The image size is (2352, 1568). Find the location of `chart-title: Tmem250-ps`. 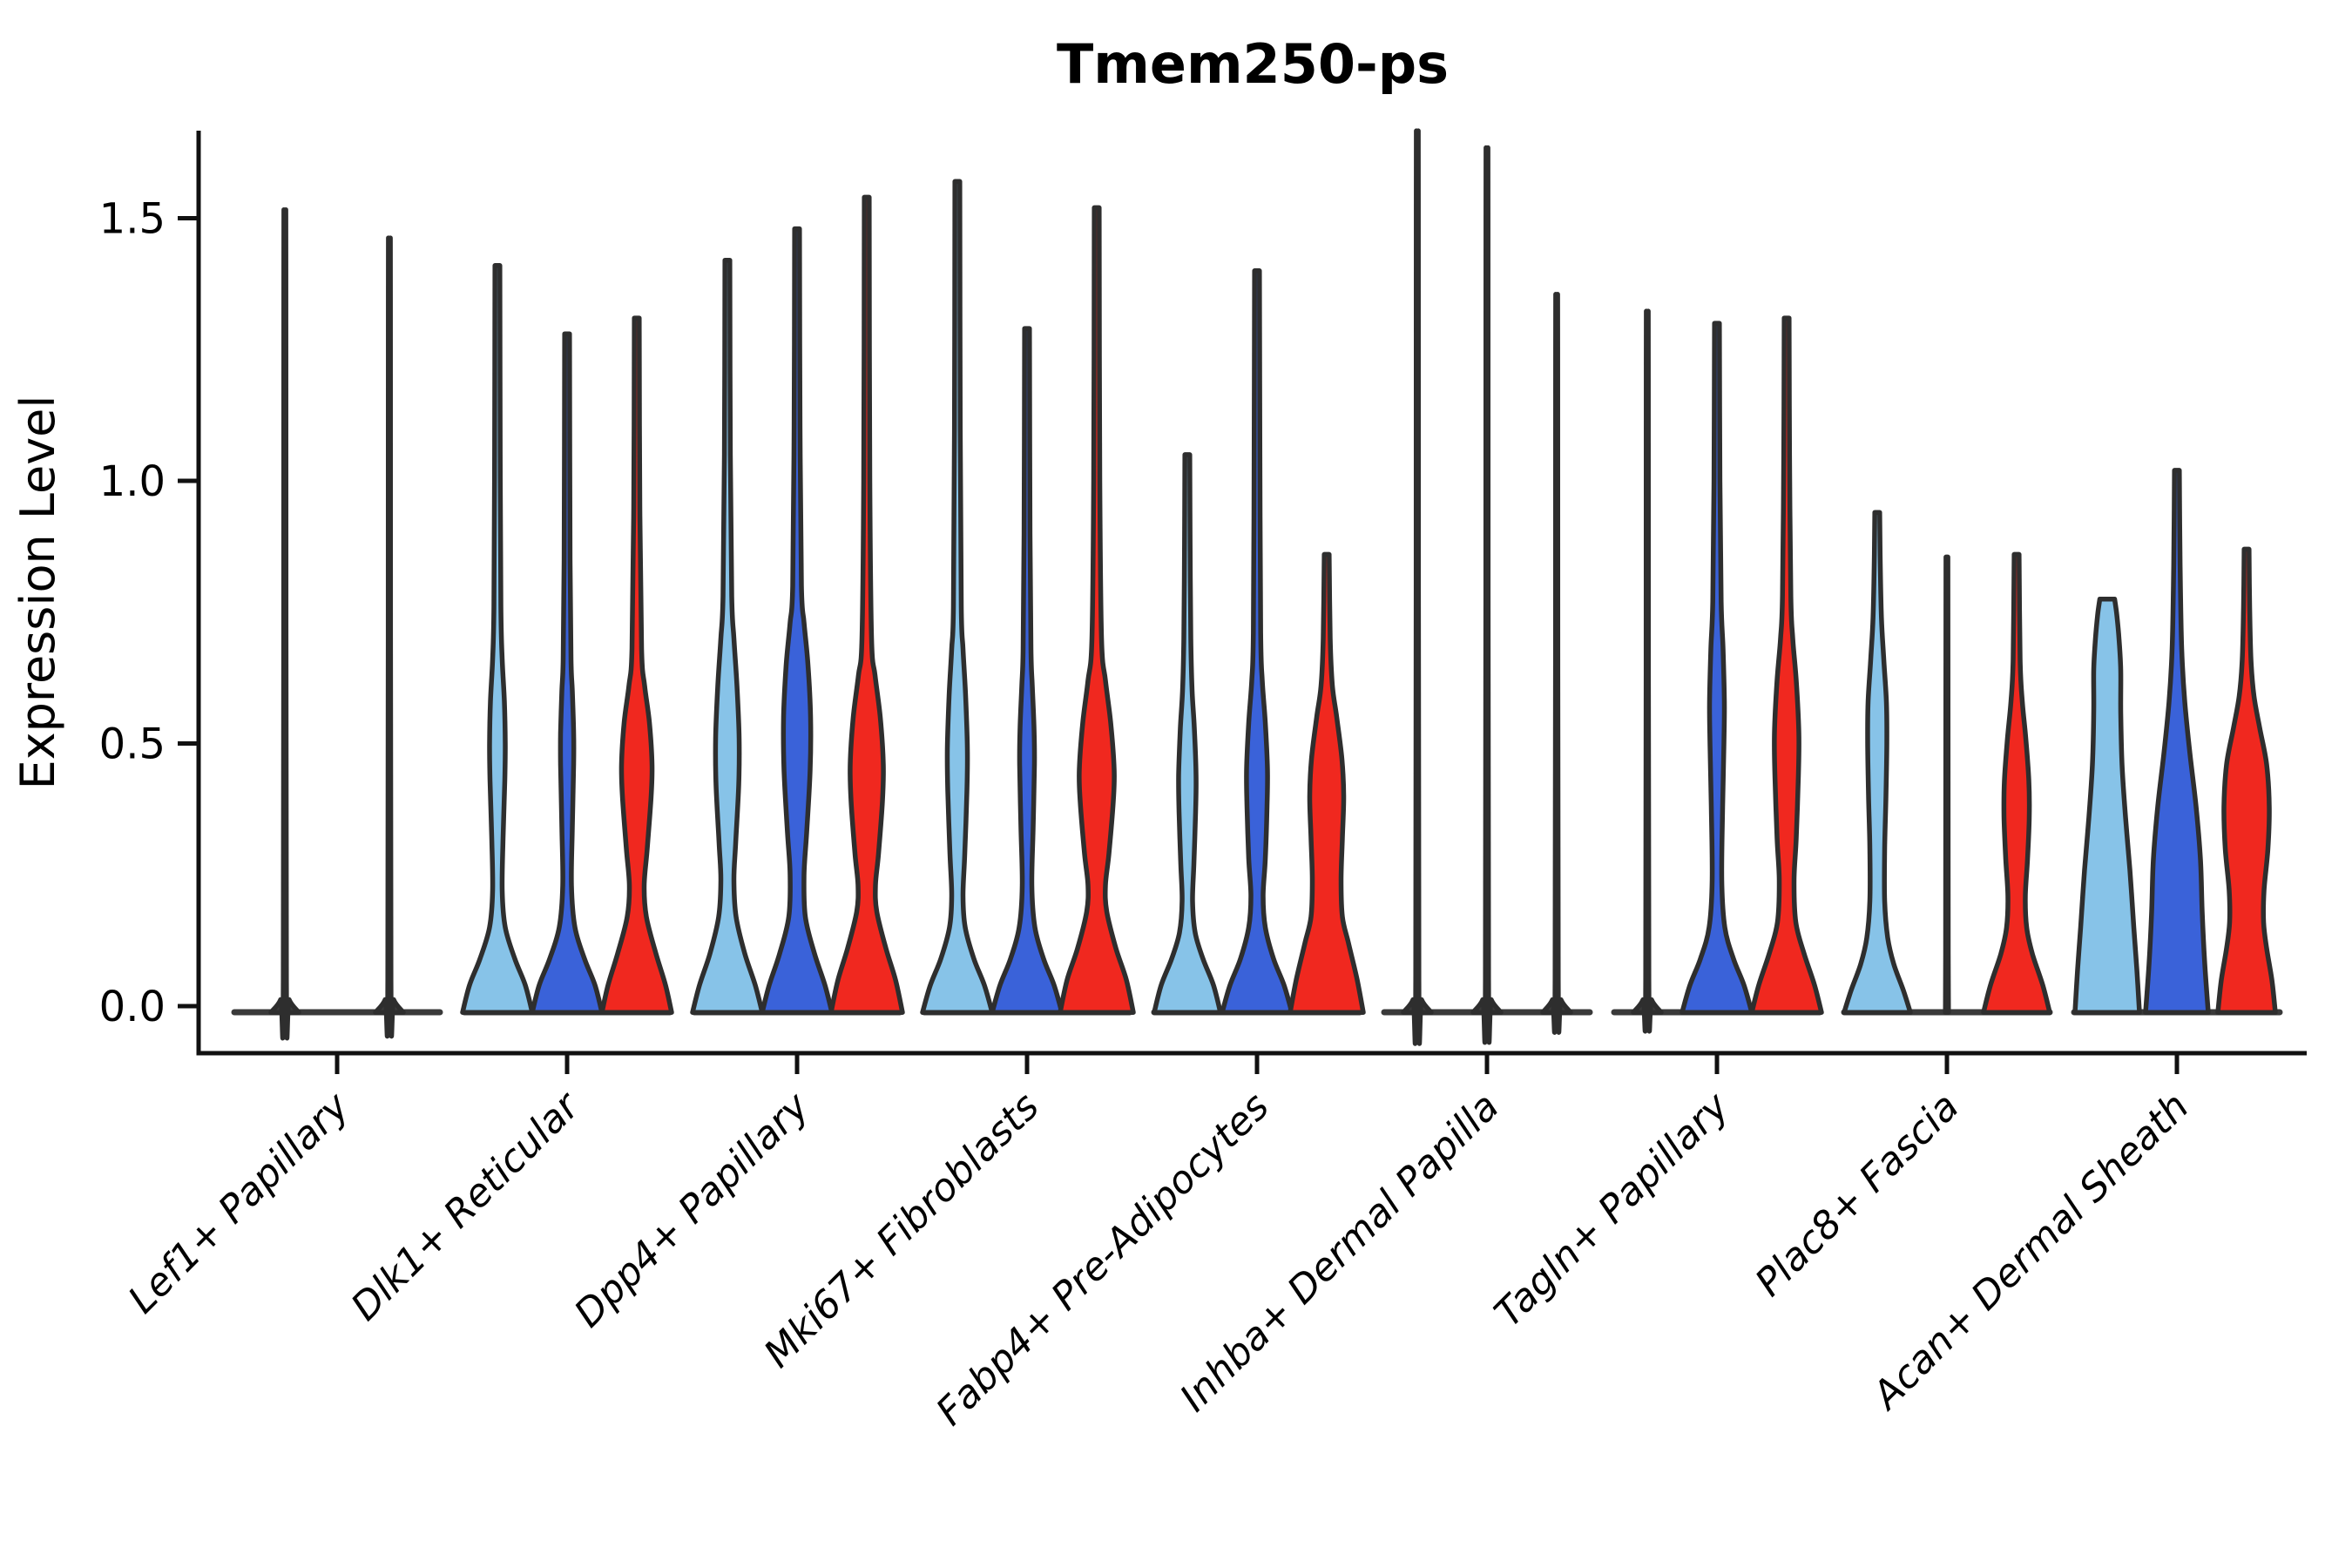

chart-title: Tmem250-ps is located at coordinates (1253, 64).